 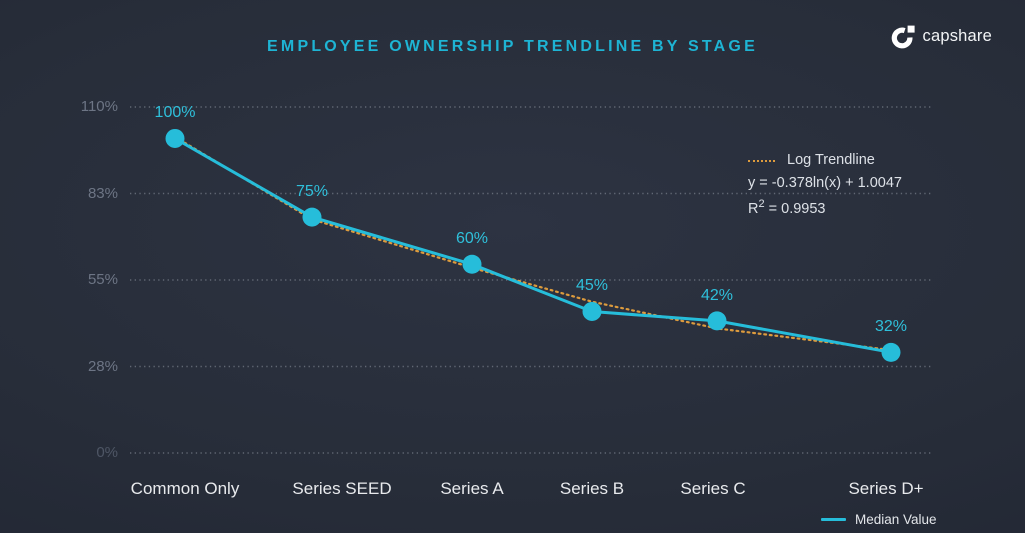 I want to click on x-tick-label: Series C, so click(x=713, y=488).